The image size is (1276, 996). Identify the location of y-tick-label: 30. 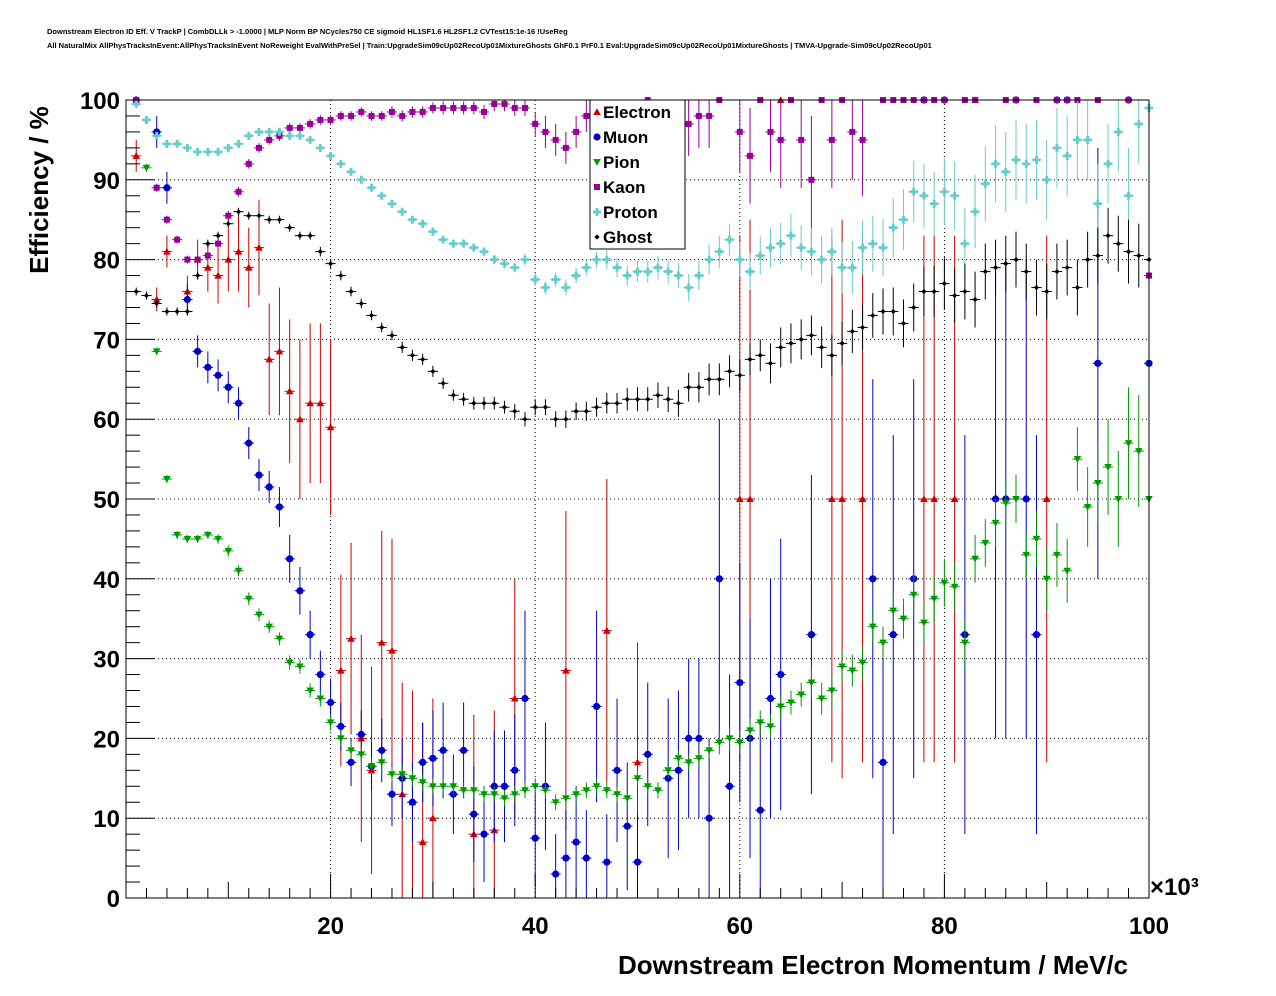
(106, 660).